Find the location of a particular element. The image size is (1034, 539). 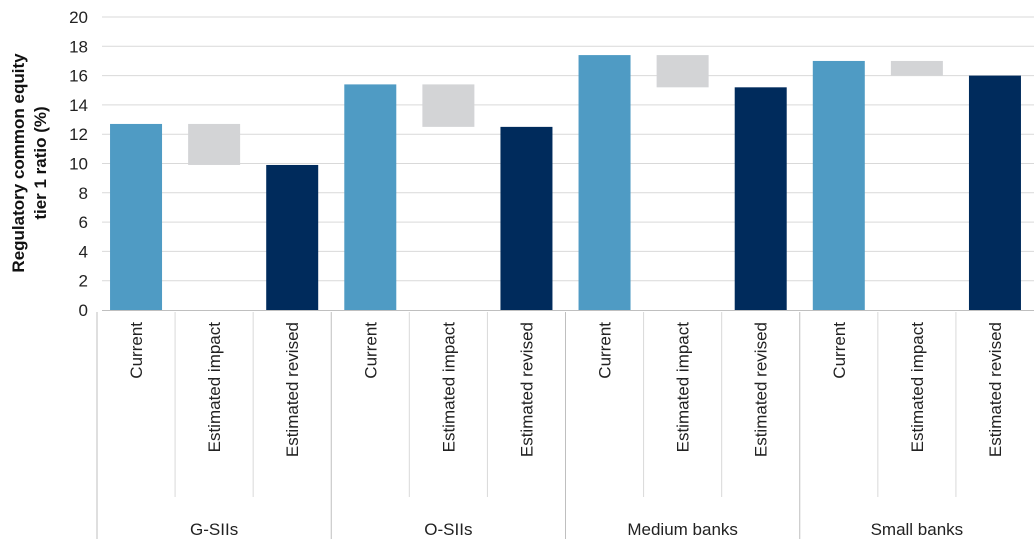

y-tick-label: 14 is located at coordinates (78, 105).